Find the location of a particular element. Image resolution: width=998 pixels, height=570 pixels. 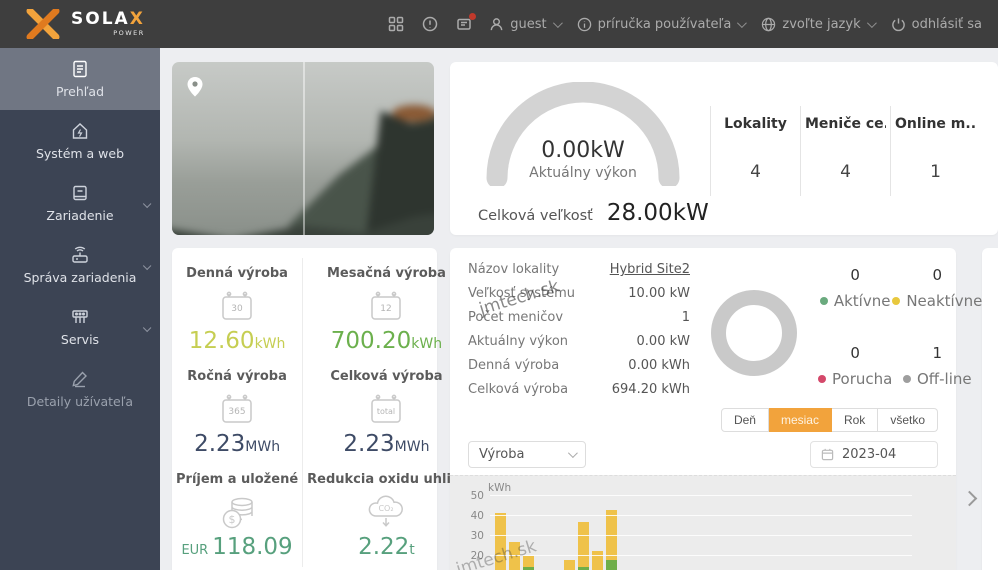

y-tick-label: 30 is located at coordinates (477, 536).